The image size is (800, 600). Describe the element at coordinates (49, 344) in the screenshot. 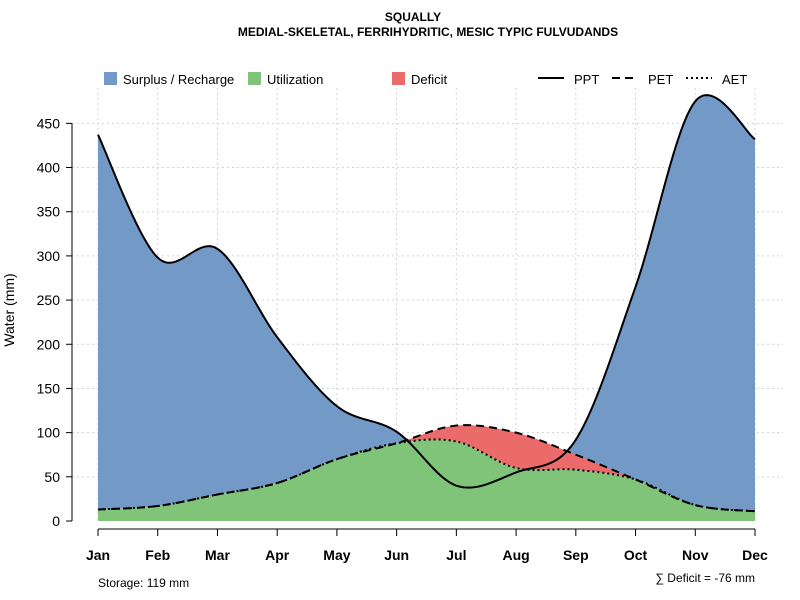

I see `y-tick-label-4: 200` at that location.